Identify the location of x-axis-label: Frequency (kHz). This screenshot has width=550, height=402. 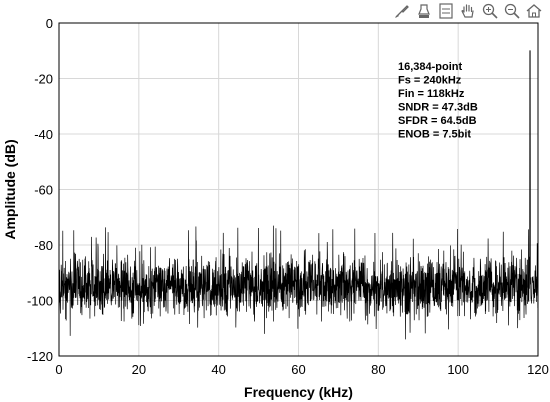
(298, 392).